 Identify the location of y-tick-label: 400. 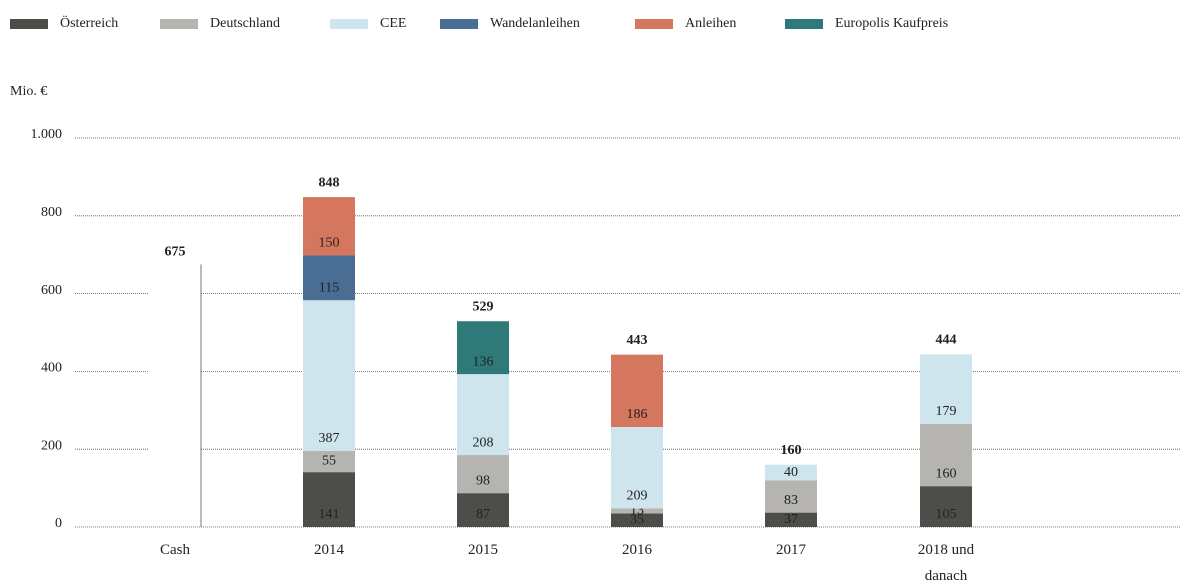
(51, 368).